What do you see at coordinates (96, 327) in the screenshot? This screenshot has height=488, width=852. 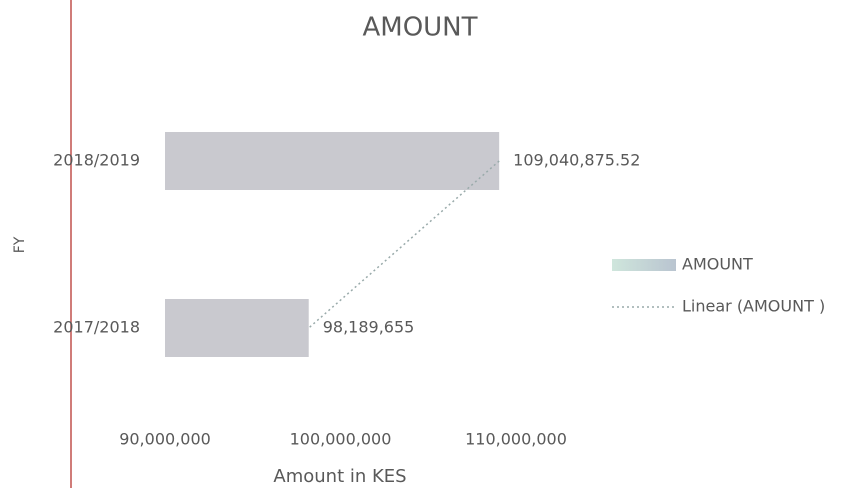 I see `y-tick-label: 2017/2018` at bounding box center [96, 327].